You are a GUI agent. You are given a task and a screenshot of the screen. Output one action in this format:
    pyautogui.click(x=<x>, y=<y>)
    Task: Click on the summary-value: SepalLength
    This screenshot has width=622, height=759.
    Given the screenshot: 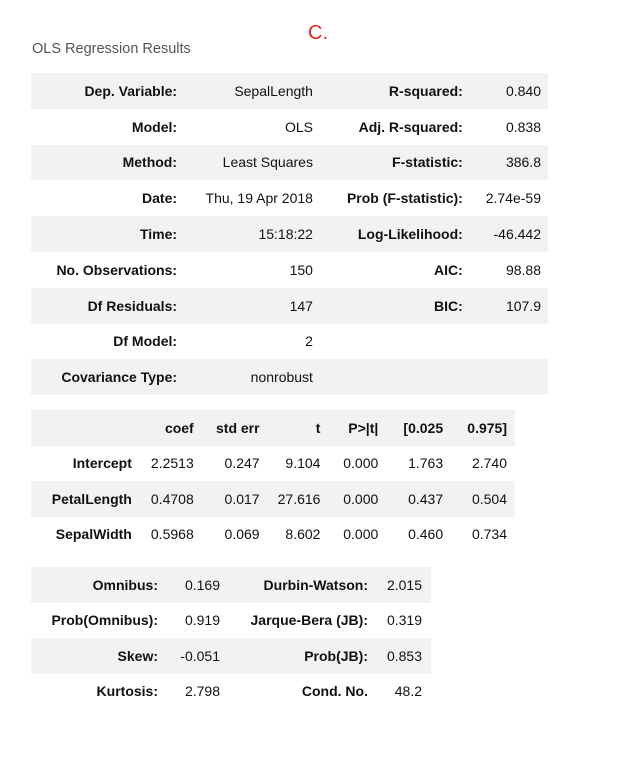 What is the action you would take?
    pyautogui.click(x=273, y=90)
    